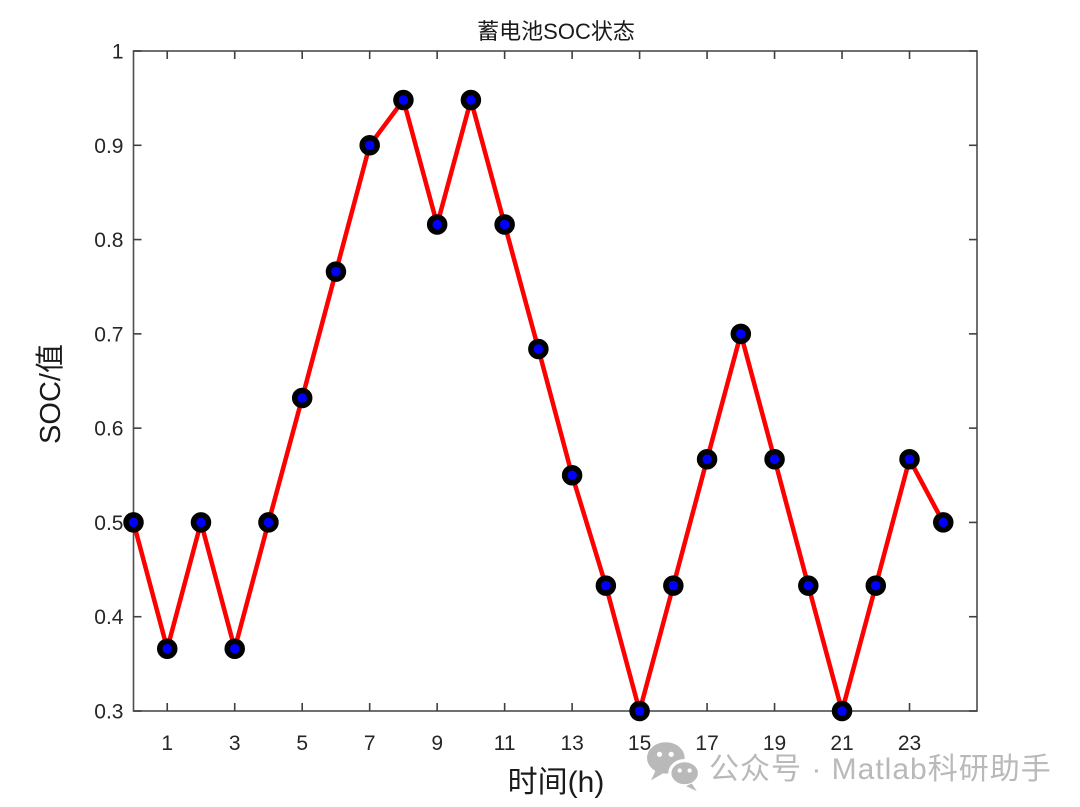 Image resolution: width=1080 pixels, height=807 pixels. Describe the element at coordinates (235, 743) in the screenshot. I see `x-tick-label: 3` at that location.